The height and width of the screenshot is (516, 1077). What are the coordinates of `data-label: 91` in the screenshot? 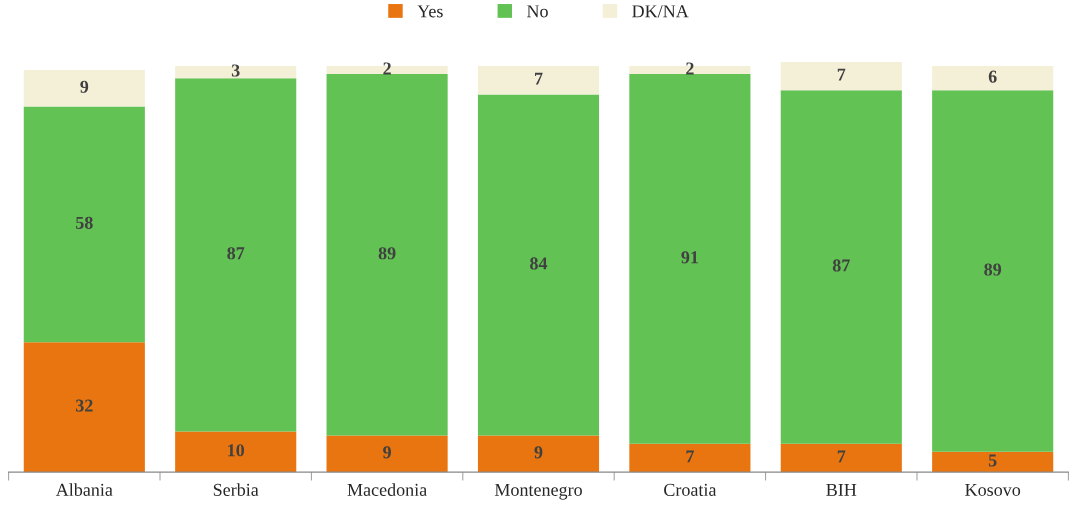 It's located at (689, 257).